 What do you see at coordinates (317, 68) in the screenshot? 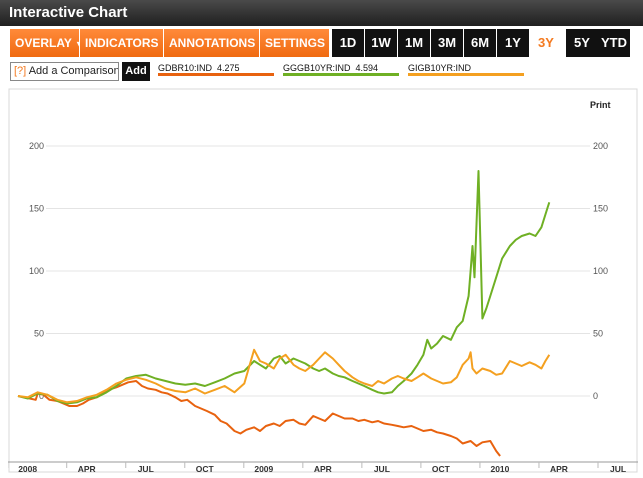
I see `legend-ticker: GGGB10YR:IND` at bounding box center [317, 68].